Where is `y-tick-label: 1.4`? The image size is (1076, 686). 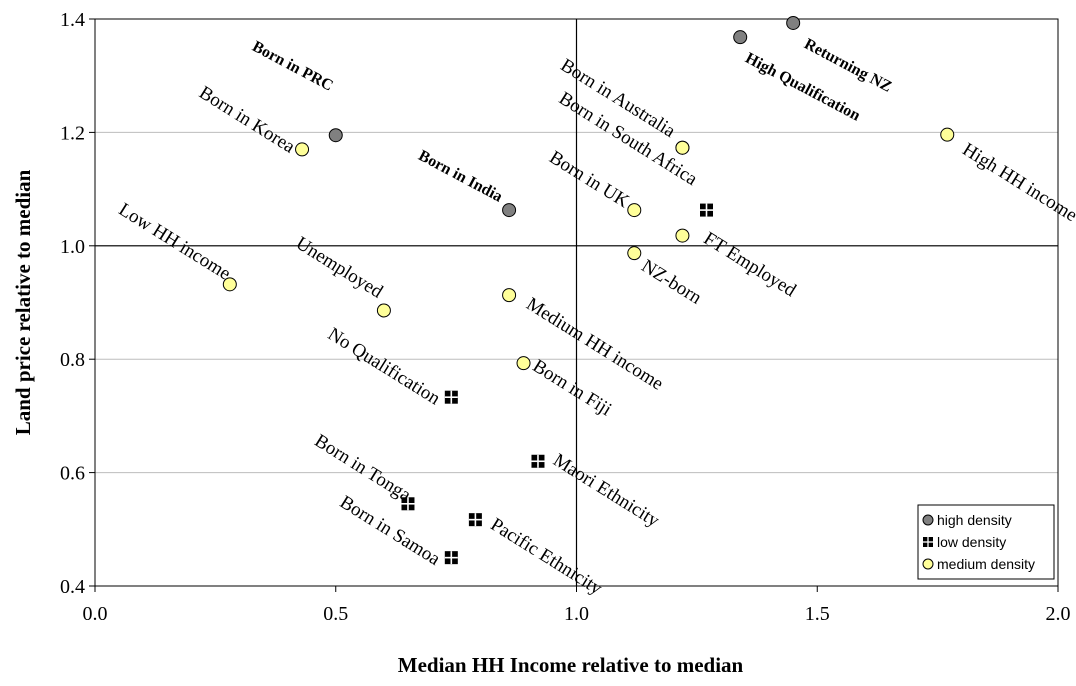
y-tick-label: 1.4 is located at coordinates (72, 20).